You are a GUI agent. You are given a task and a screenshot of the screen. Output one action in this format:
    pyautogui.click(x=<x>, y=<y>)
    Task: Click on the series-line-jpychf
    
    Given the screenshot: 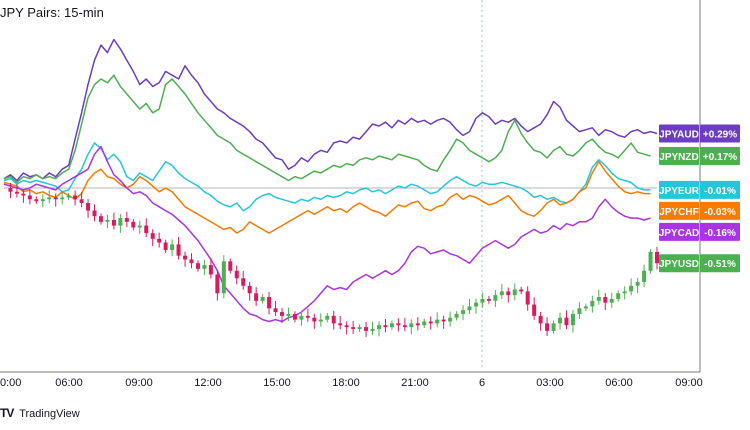 What is the action you would take?
    pyautogui.click(x=327, y=197)
    